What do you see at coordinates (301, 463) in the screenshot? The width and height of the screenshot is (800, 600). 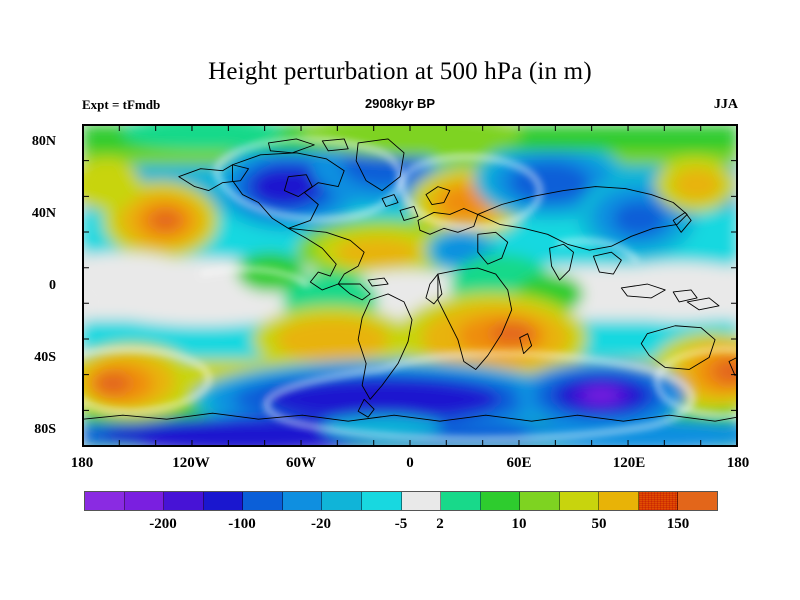 I see `xtick-label-60W: 60W` at bounding box center [301, 463].